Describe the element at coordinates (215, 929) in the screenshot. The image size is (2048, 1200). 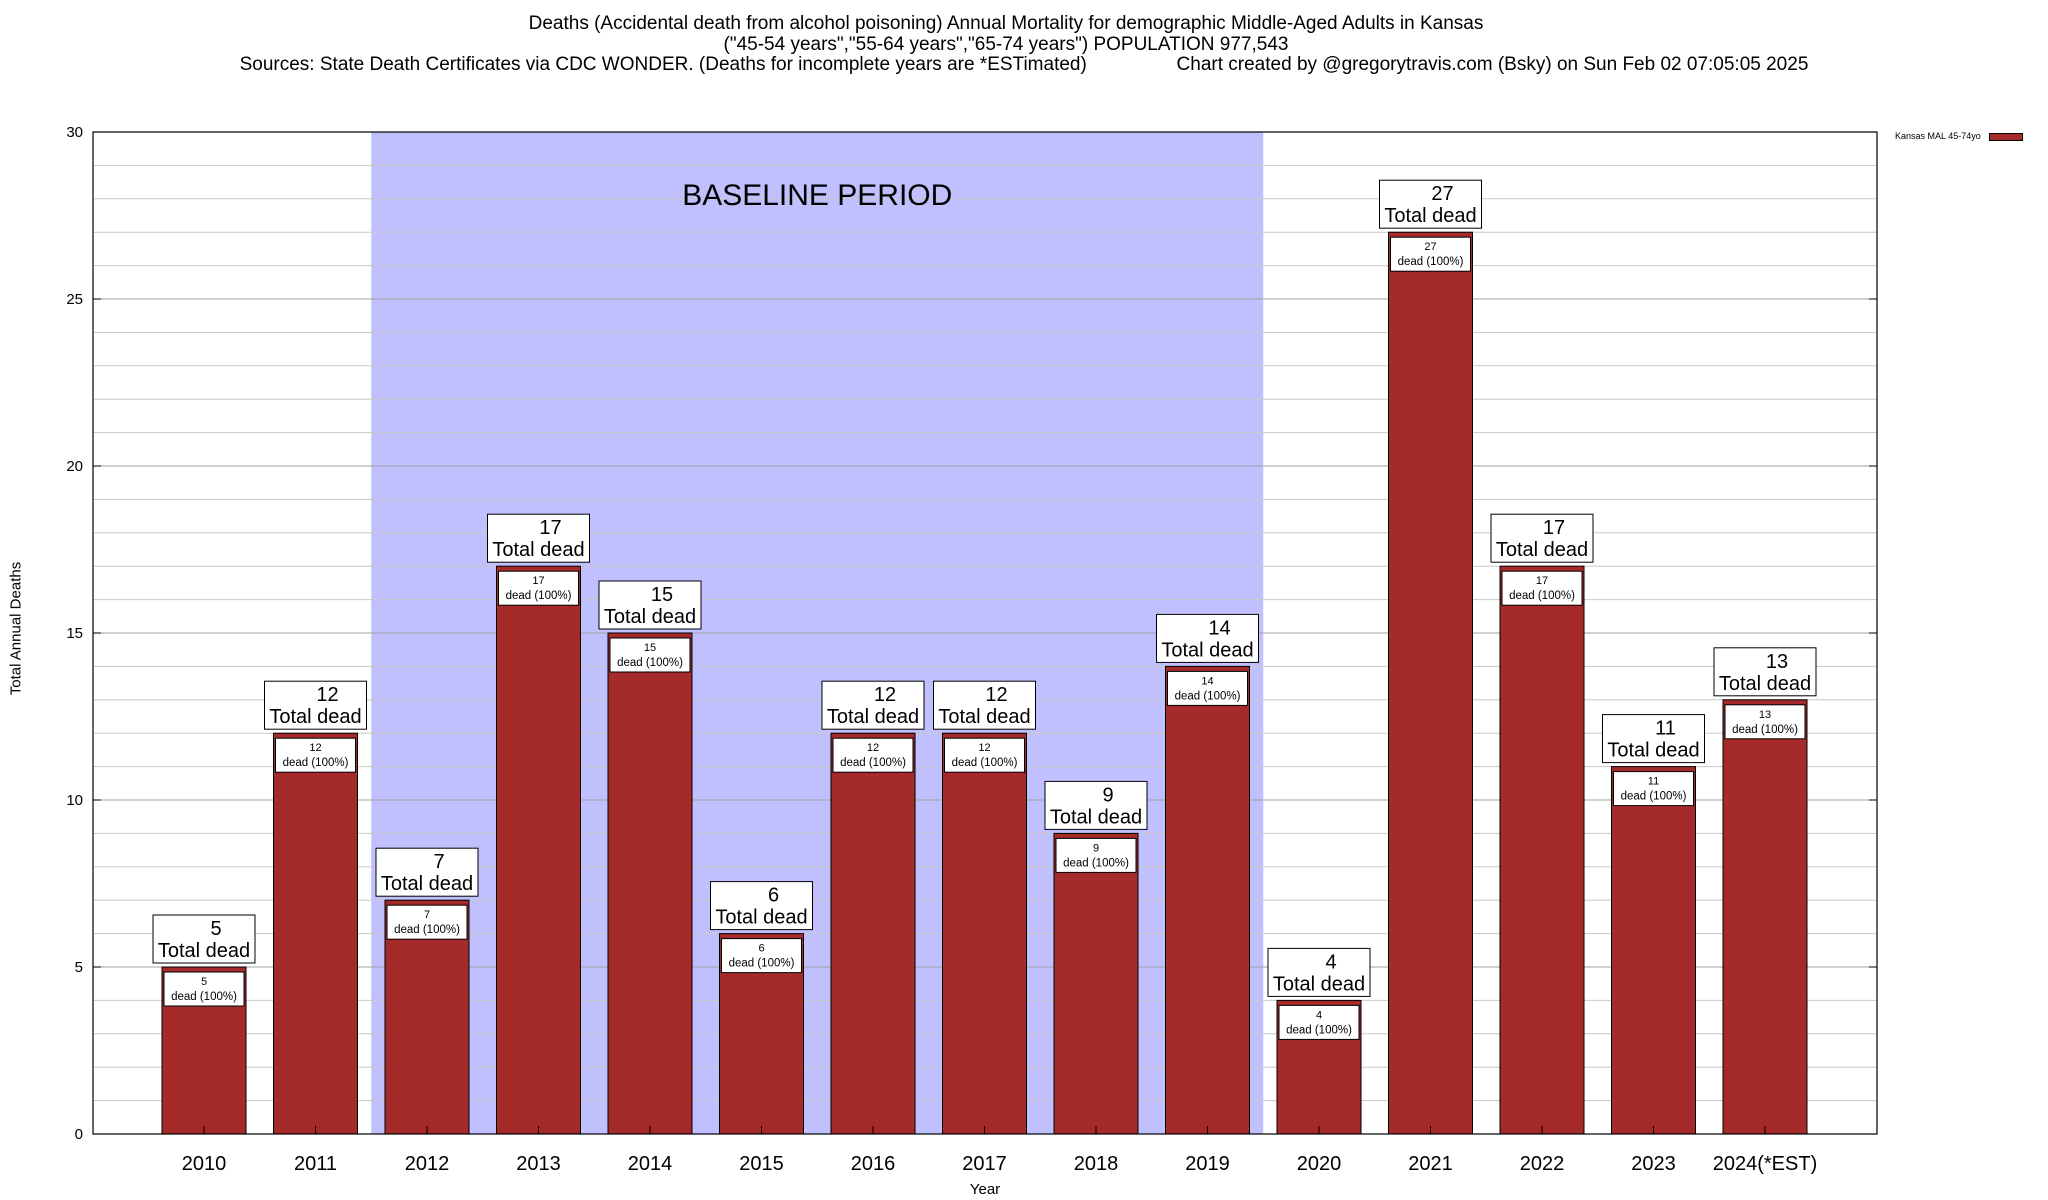
I see `total-value-label: 5` at that location.